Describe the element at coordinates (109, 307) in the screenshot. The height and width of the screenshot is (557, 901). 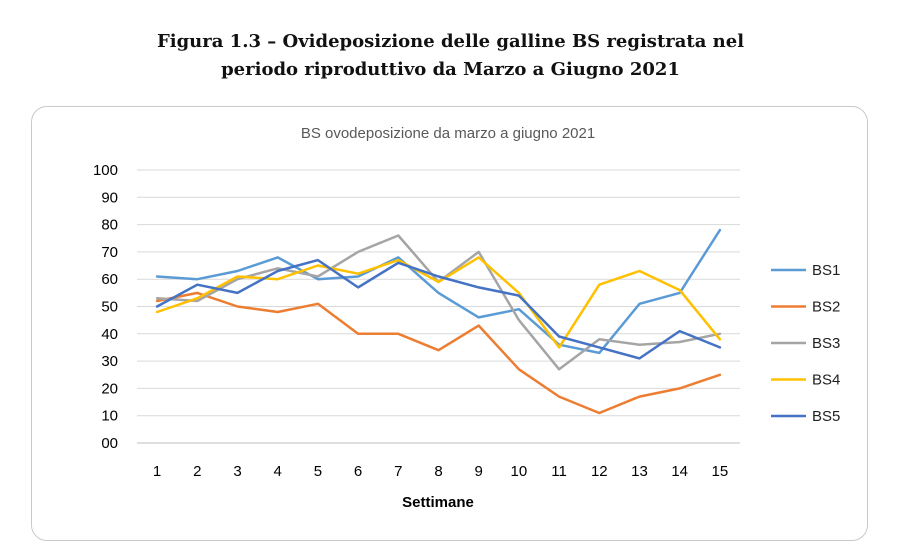
I see `y-tick-label: 50` at that location.